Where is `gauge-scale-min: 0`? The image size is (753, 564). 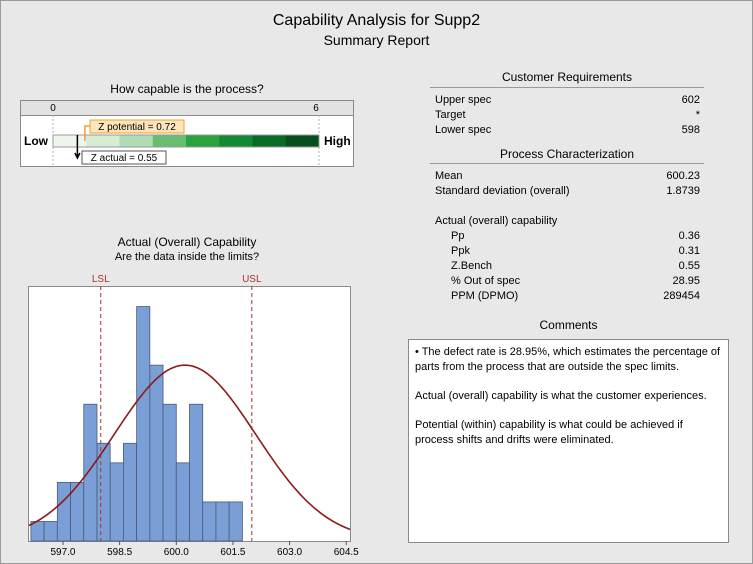 gauge-scale-min: 0 is located at coordinates (53, 108).